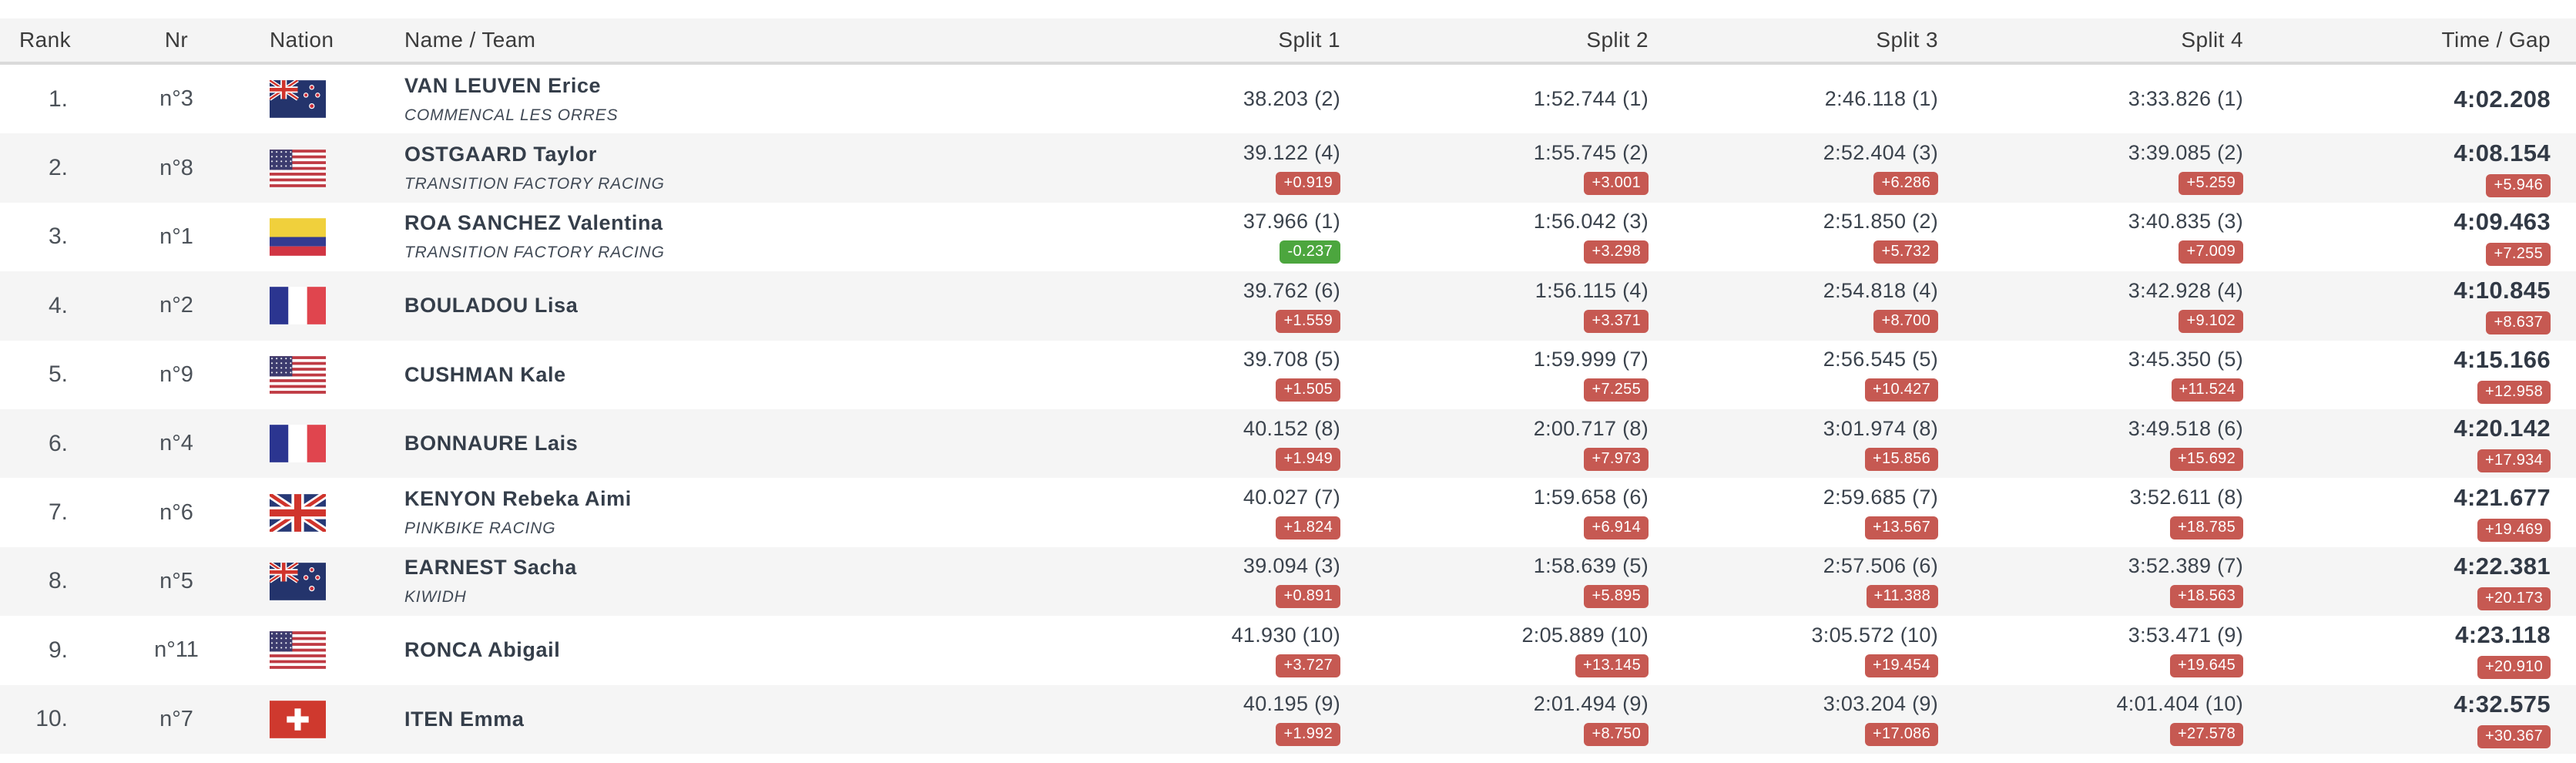 The image size is (2576, 763). I want to click on rider-name: VAN LEUVEN Erice, so click(503, 85).